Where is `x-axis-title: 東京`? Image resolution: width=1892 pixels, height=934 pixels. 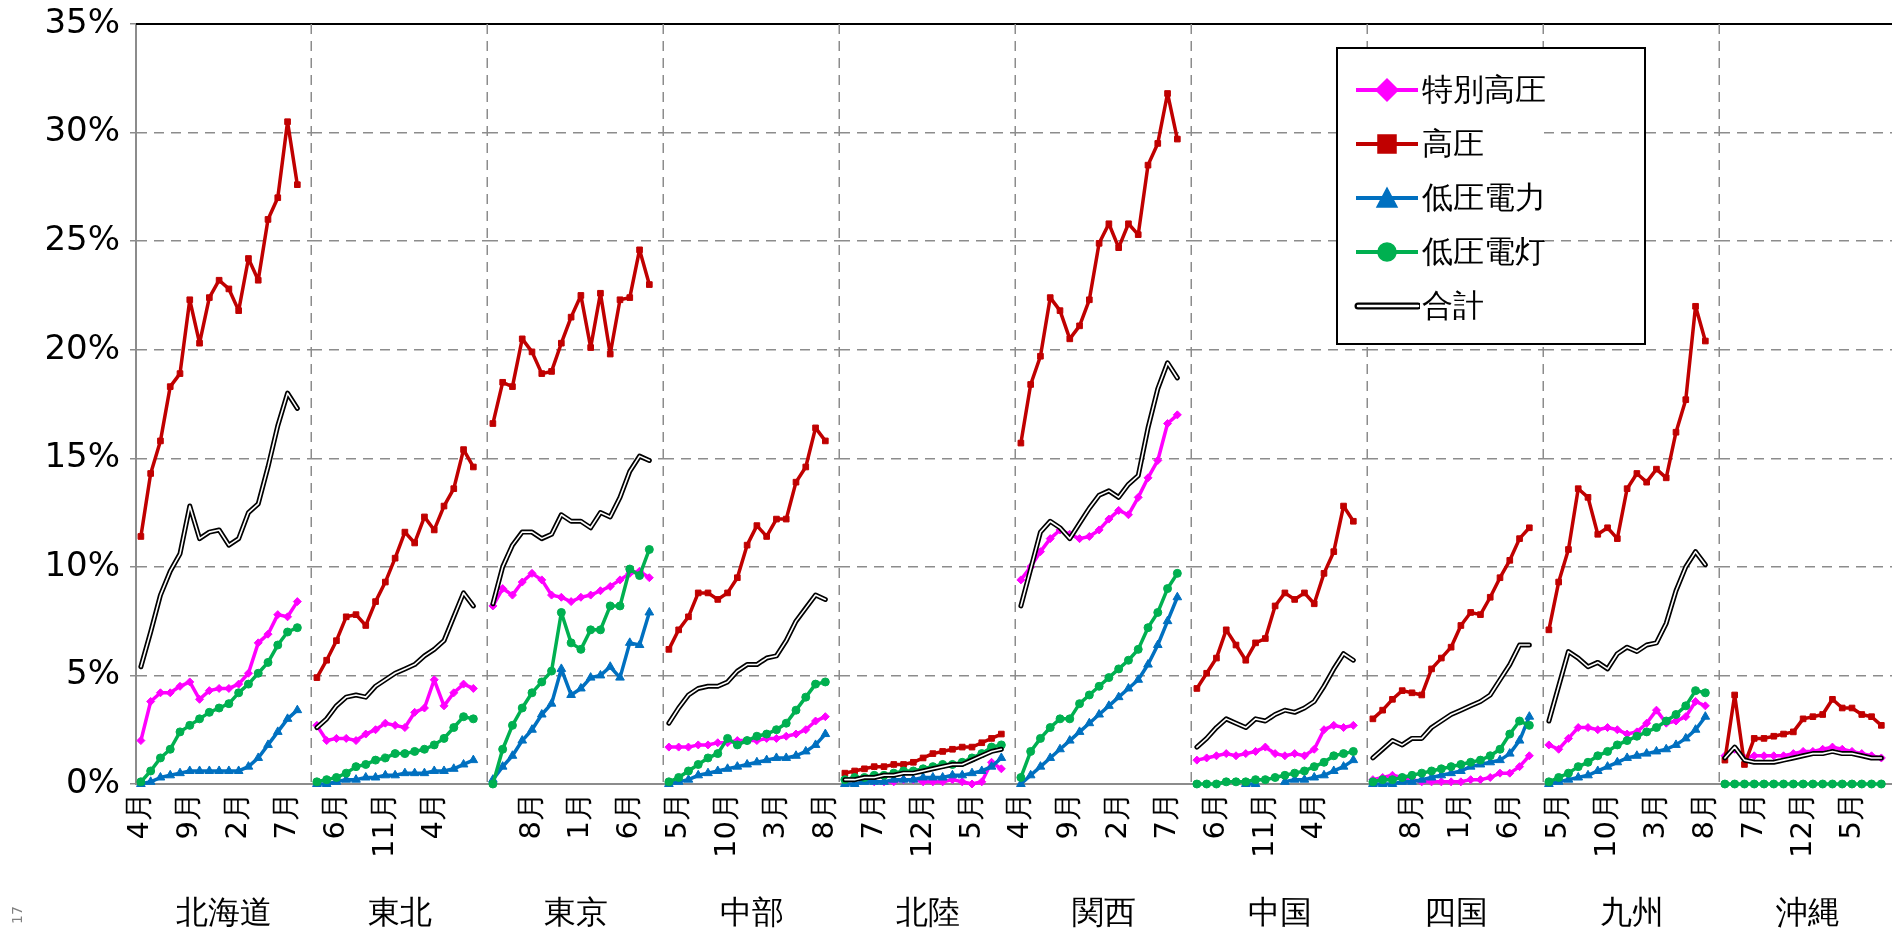
x-axis-title: 東京 is located at coordinates (576, 912).